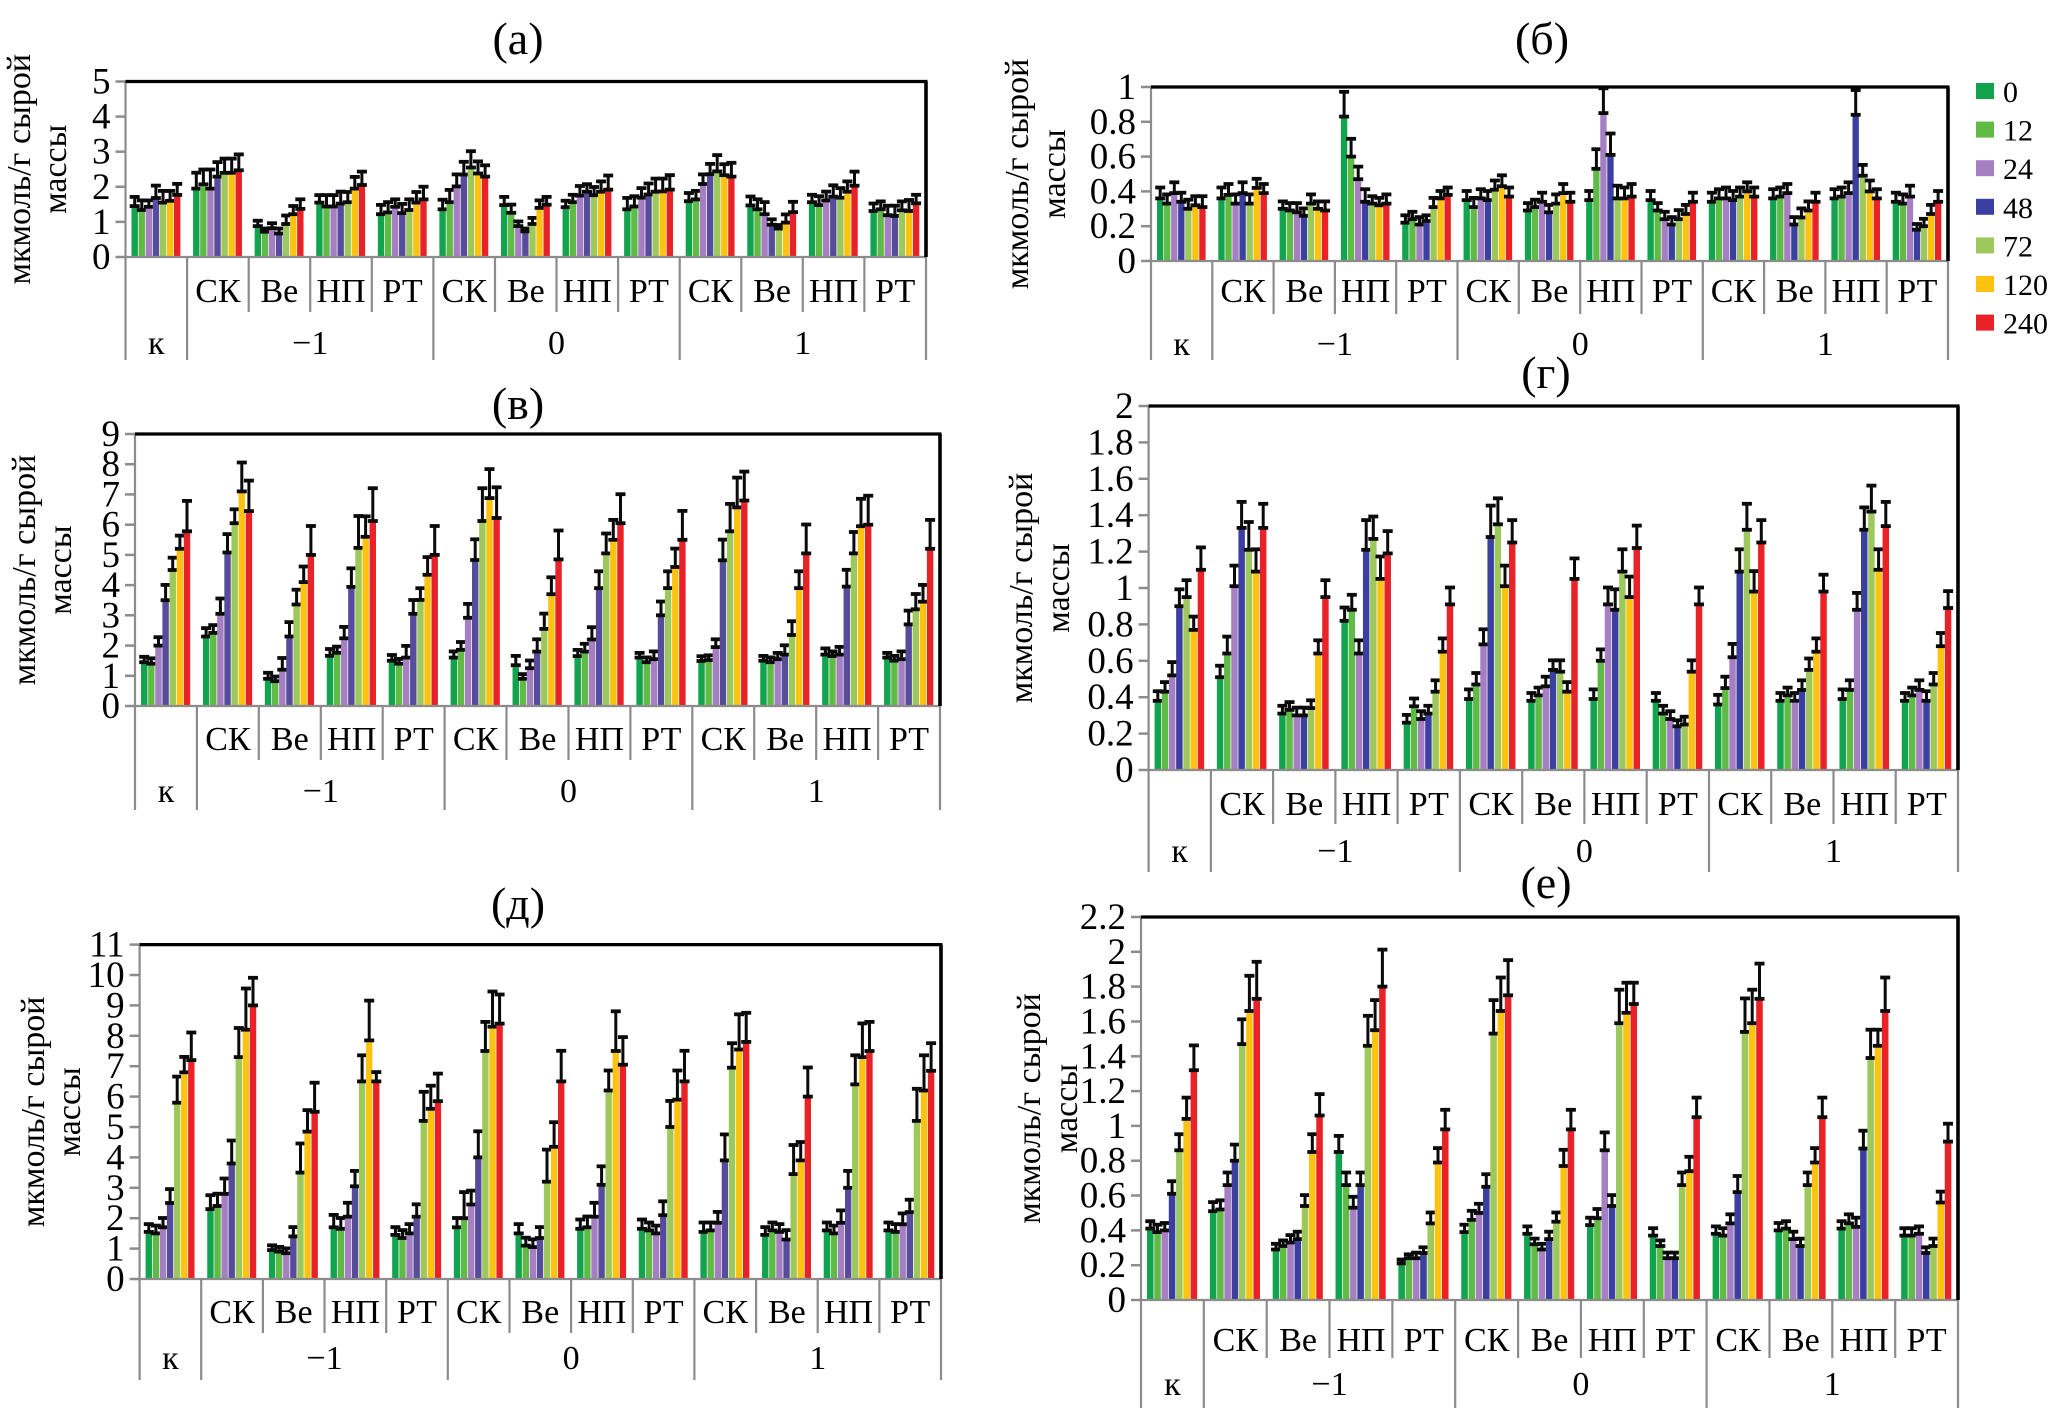 The height and width of the screenshot is (1427, 2067). I want to click on svg-text: 1.2, so click(1103, 1091).